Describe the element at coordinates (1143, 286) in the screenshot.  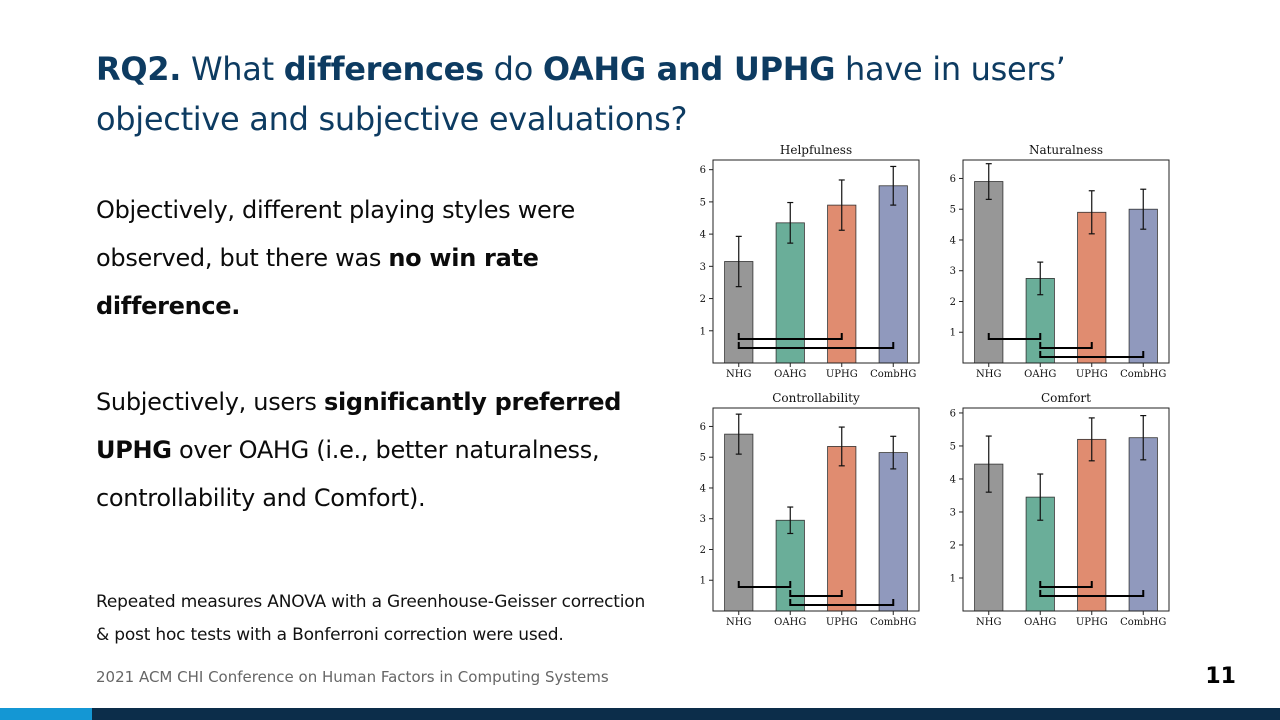
I see `naturalness-bar-combhg` at that location.